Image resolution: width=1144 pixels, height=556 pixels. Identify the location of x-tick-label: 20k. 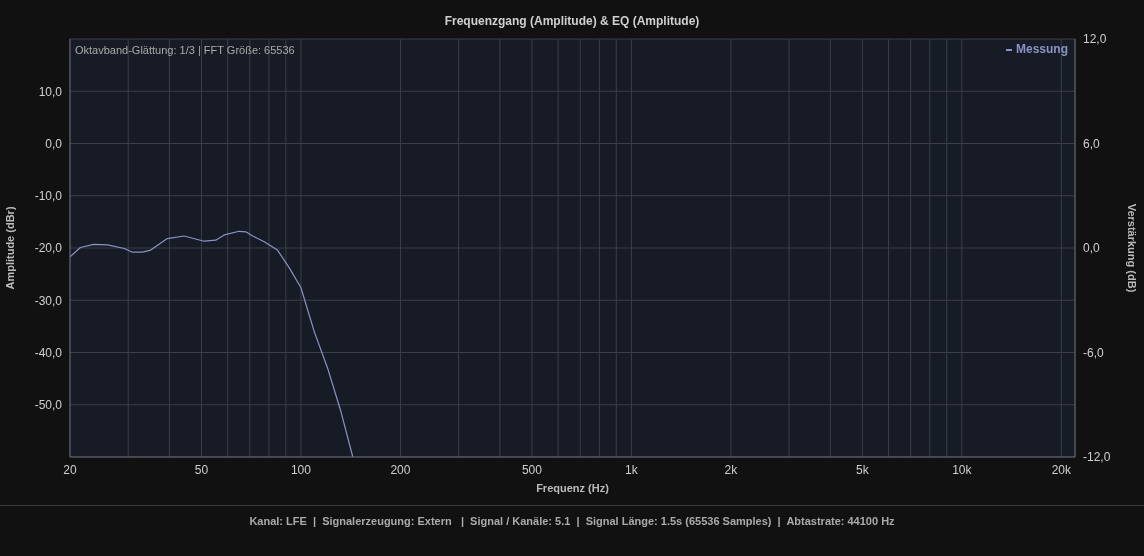
(1061, 469).